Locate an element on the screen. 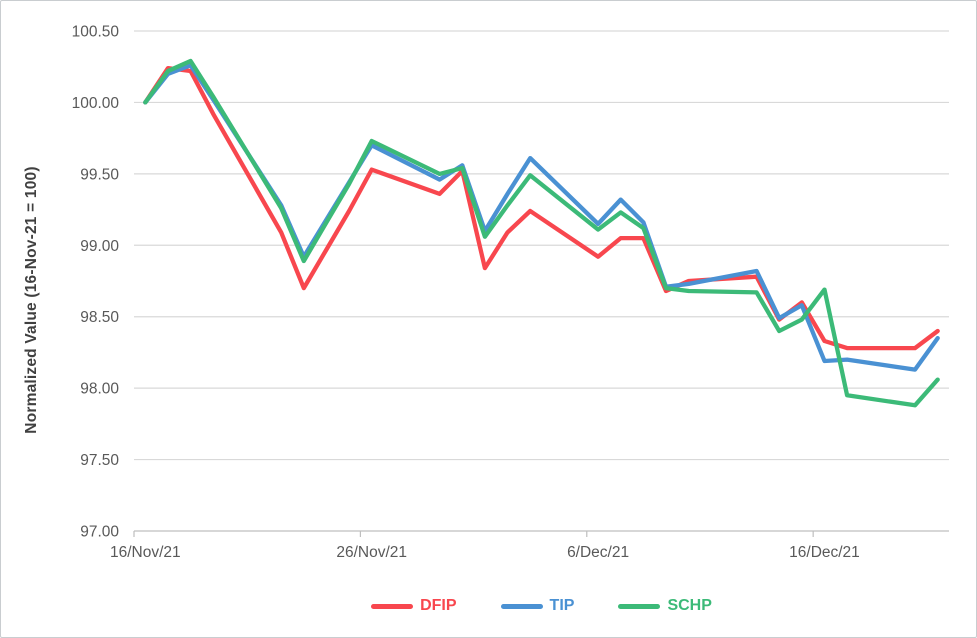 Image resolution: width=977 pixels, height=638 pixels. legend-swatch-tip is located at coordinates (521, 606).